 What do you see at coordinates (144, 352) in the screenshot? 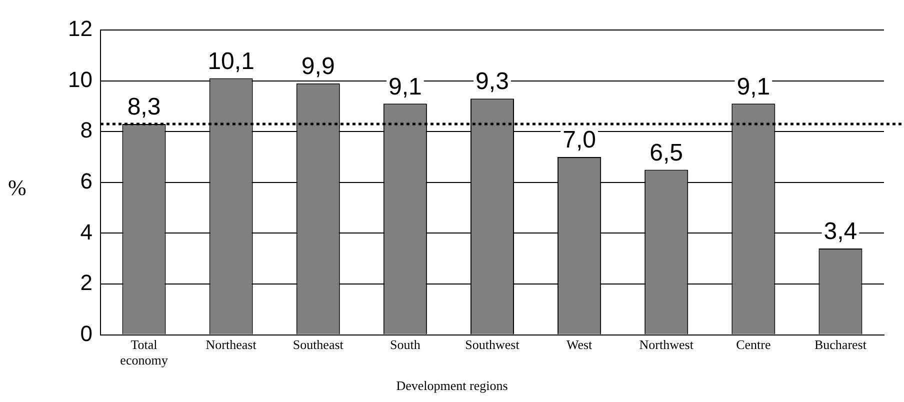
I see `x-tick-label: Total economy` at bounding box center [144, 352].